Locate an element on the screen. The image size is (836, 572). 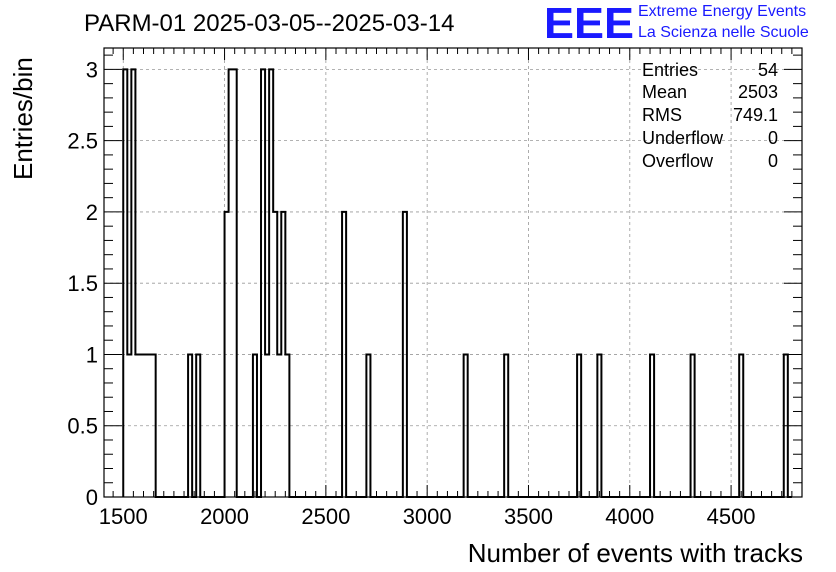
y-tick-label: 2 is located at coordinates (92, 212).